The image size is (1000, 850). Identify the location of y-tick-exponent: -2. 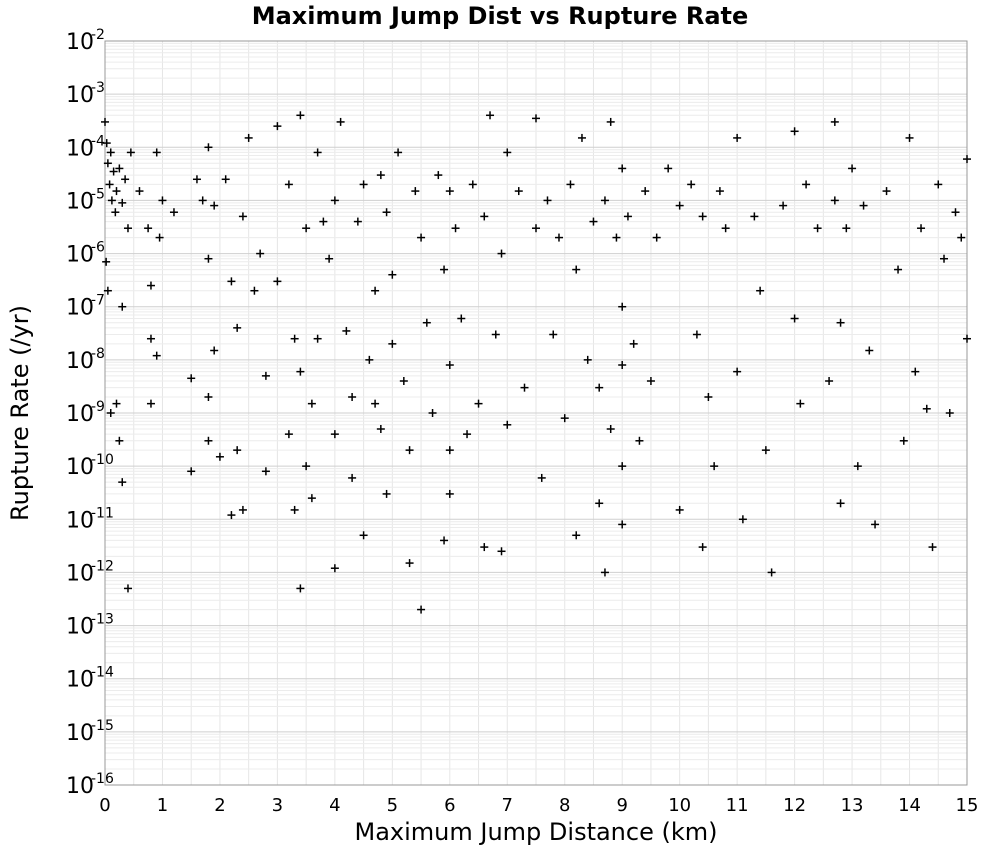
(98, 35).